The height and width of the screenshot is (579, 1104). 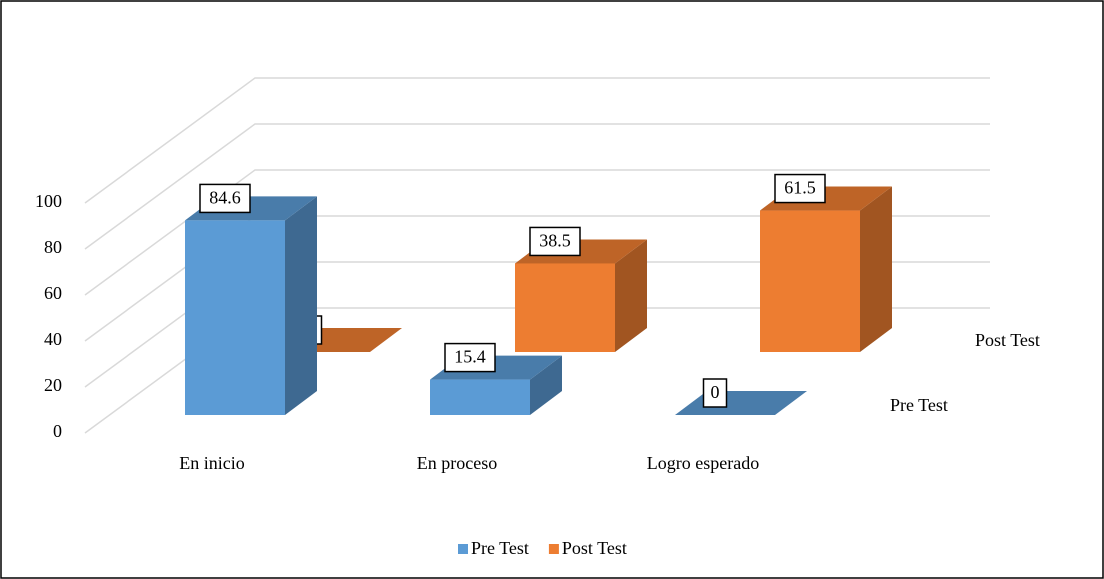 I want to click on y-tick-label: 60, so click(x=53, y=293).